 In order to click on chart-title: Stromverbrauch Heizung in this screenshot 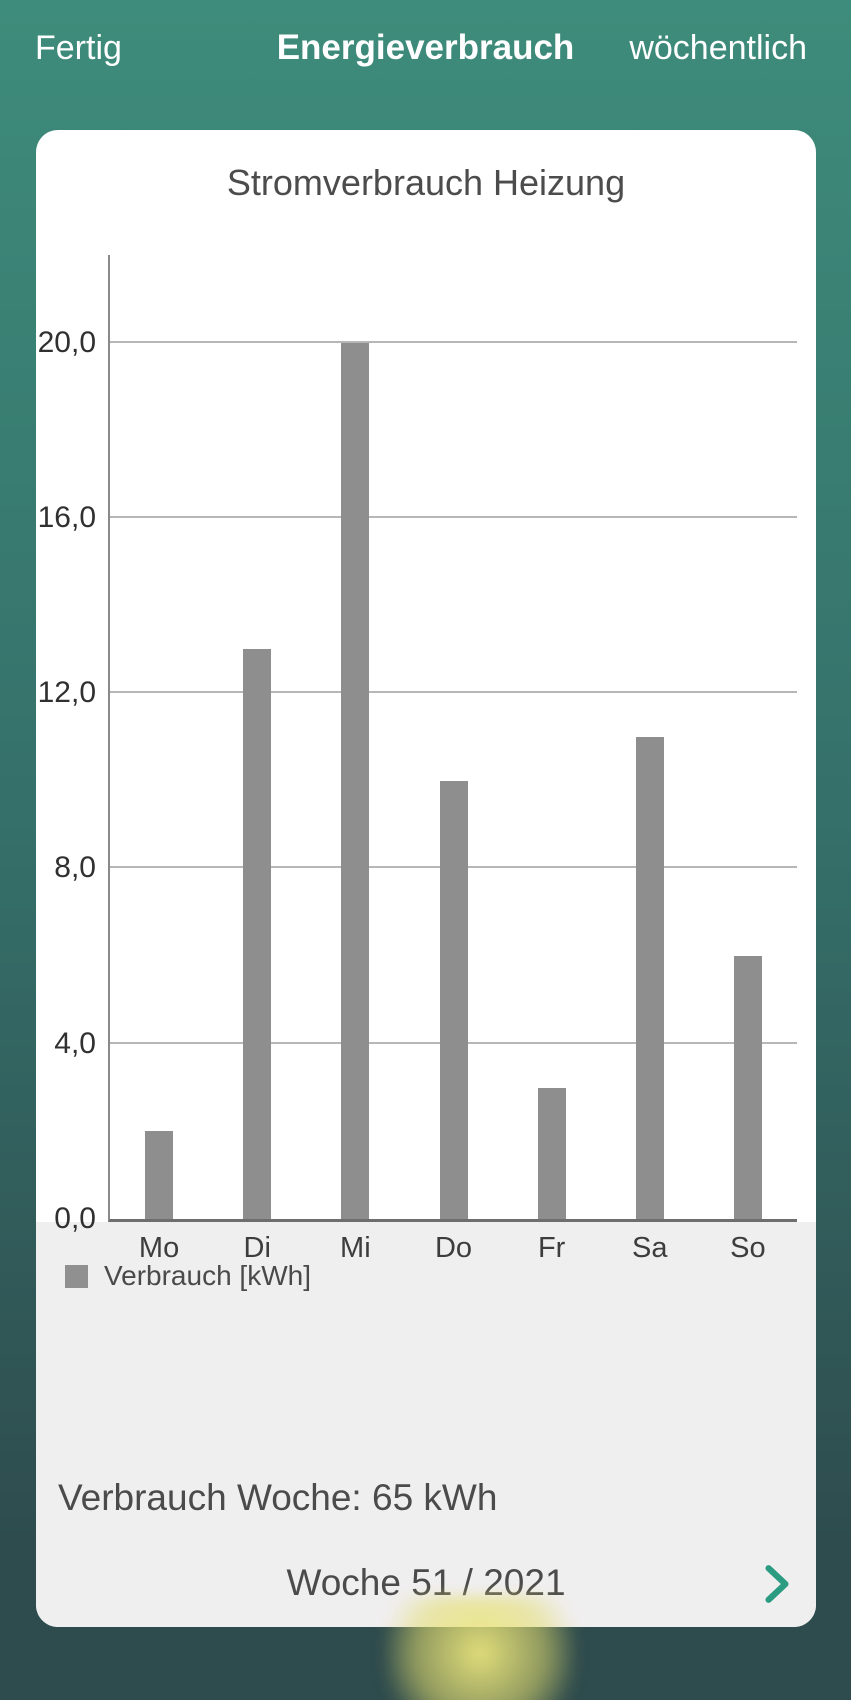, I will do `click(426, 182)`.